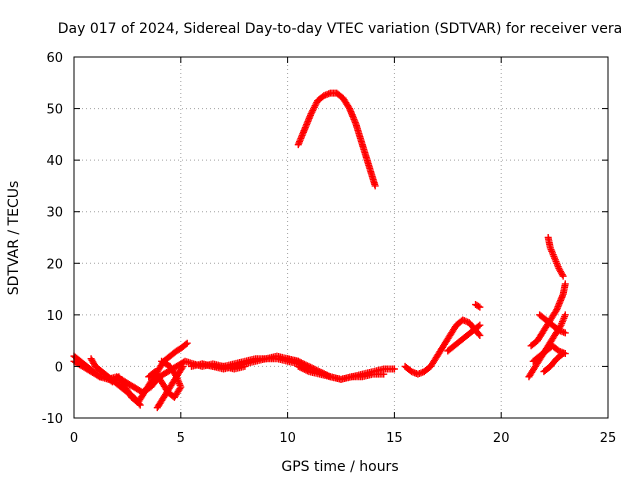  What do you see at coordinates (339, 467) in the screenshot?
I see `x-axis-label: GPS time / hours` at bounding box center [339, 467].